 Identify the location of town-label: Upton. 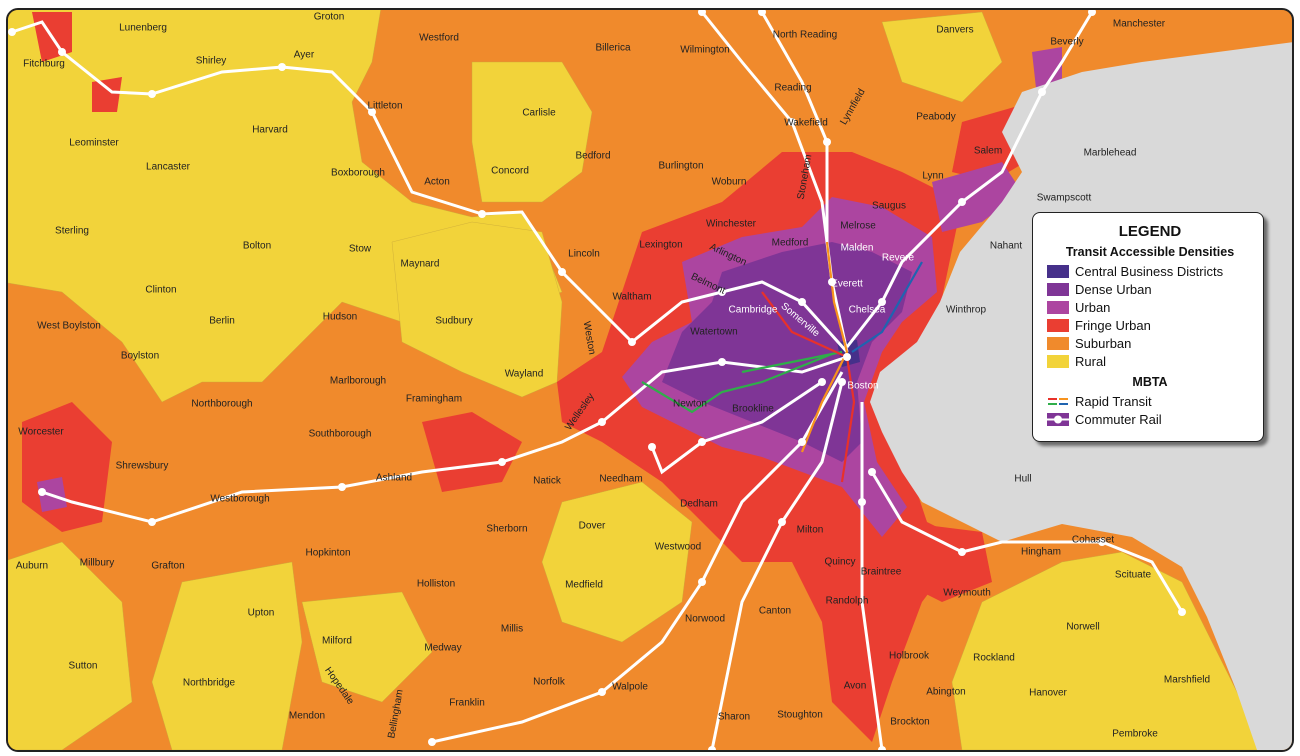
(261, 613).